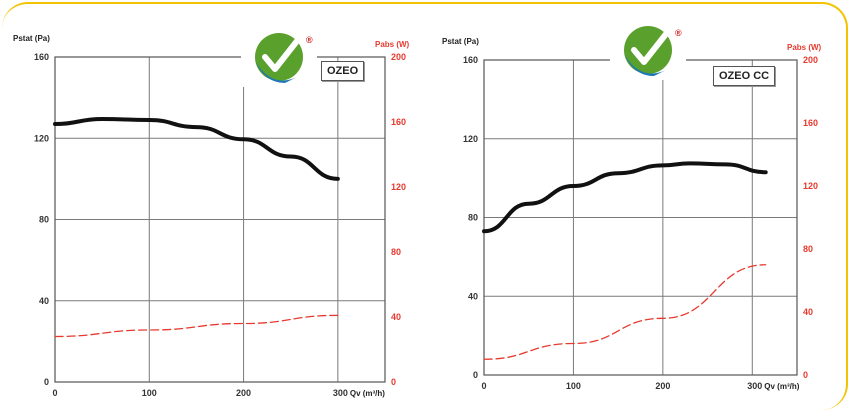 The width and height of the screenshot is (852, 414). Describe the element at coordinates (473, 296) in the screenshot. I see `y-tick-label-1-1: 40` at that location.